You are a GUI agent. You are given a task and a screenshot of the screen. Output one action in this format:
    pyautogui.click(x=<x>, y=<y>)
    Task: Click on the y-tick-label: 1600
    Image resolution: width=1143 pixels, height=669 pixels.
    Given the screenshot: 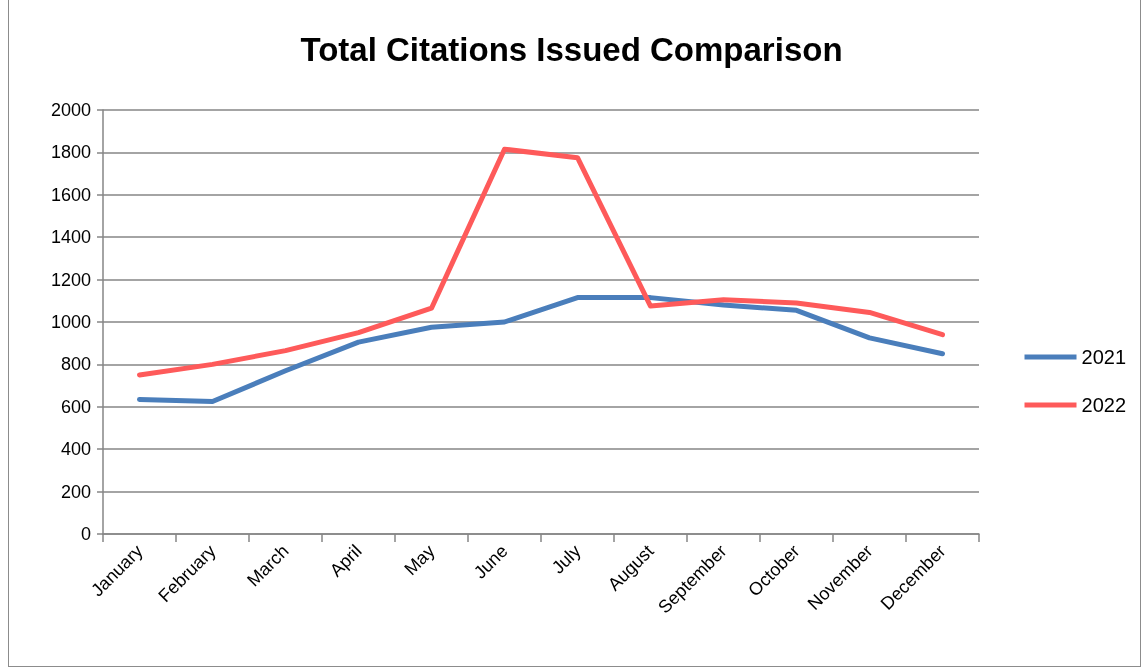 What is the action you would take?
    pyautogui.click(x=70, y=194)
    